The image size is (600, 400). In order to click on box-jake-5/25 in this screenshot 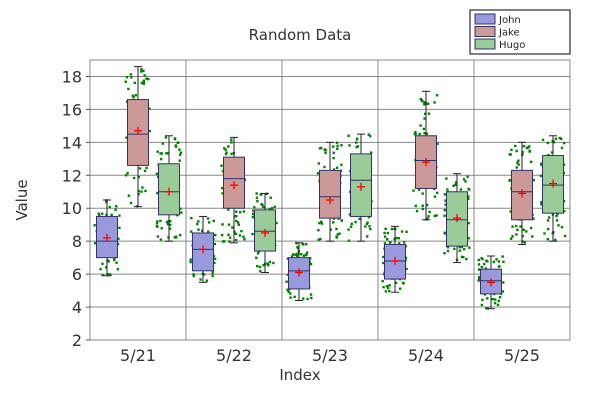, I will do `click(522, 193)`.